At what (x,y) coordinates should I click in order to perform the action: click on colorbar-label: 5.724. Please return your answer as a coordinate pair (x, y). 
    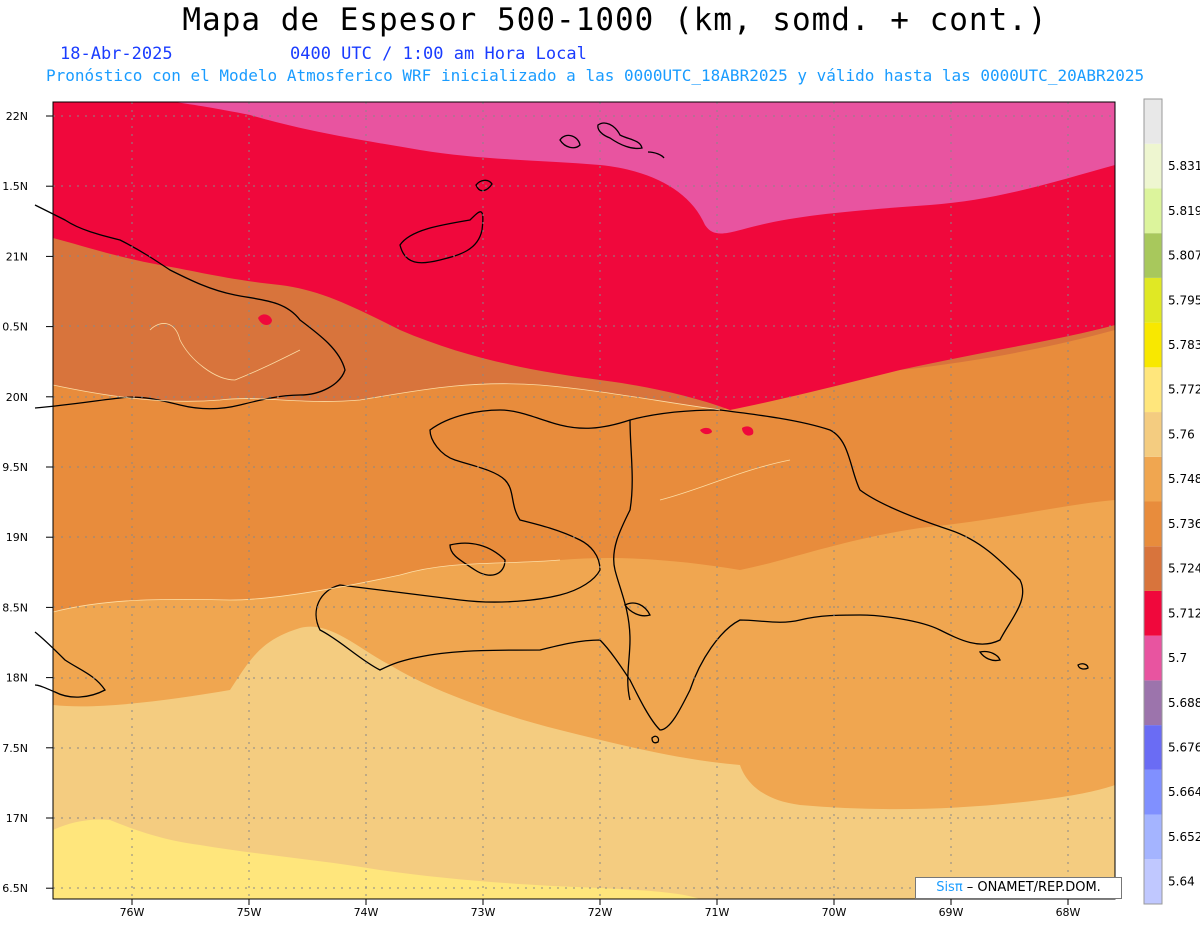
    Looking at the image, I should click on (1184, 569).